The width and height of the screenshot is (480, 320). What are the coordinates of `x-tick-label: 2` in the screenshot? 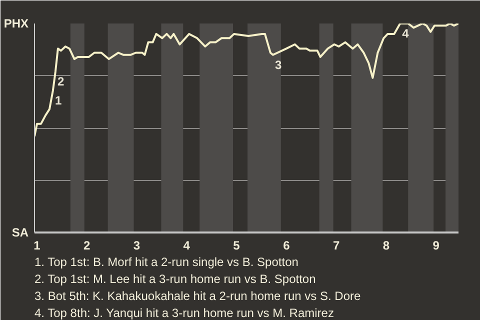 It's located at (87, 245).